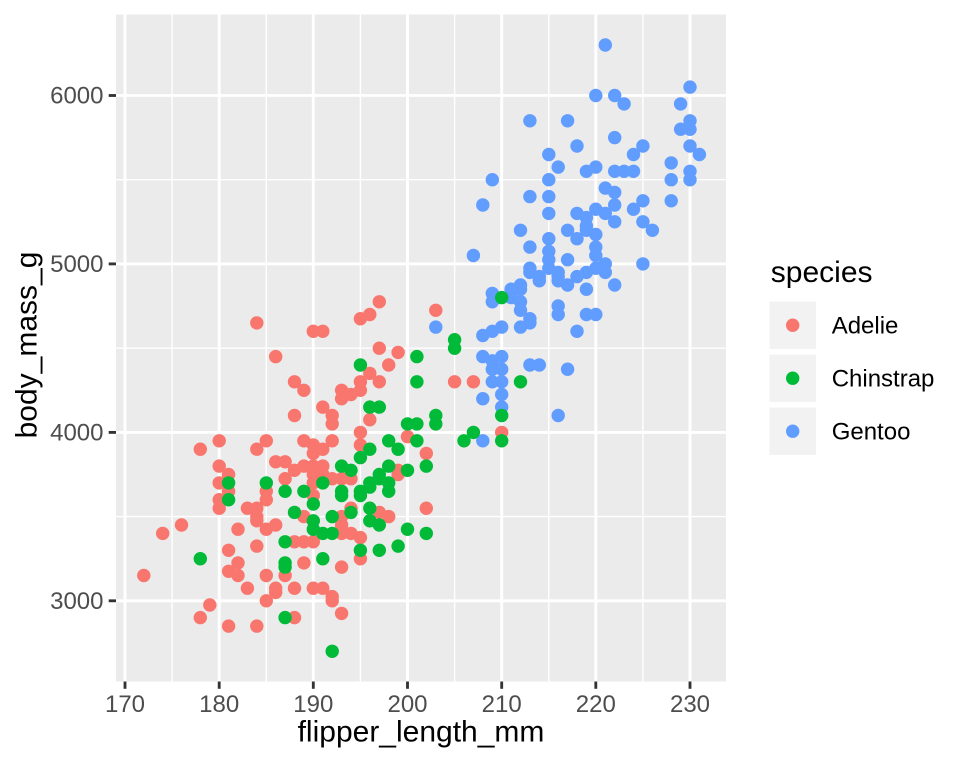 The width and height of the screenshot is (960, 768). I want to click on svg-text: 170, so click(125, 704).